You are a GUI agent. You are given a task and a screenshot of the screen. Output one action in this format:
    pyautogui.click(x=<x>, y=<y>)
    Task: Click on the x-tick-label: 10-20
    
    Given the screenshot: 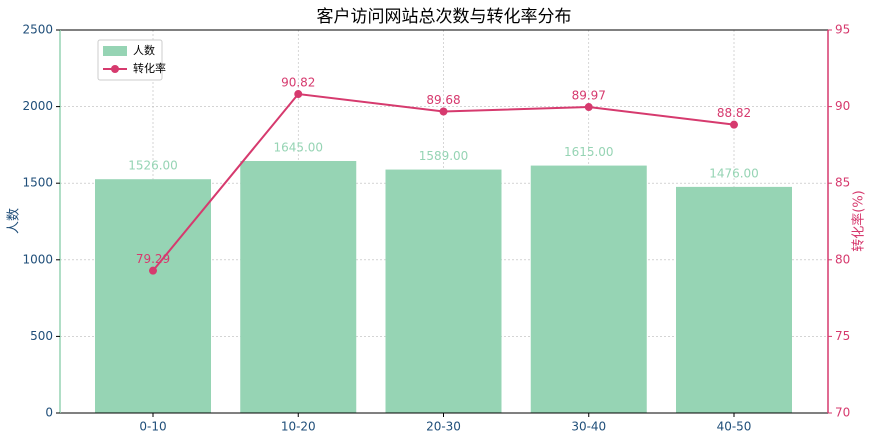 What is the action you would take?
    pyautogui.click(x=298, y=427)
    